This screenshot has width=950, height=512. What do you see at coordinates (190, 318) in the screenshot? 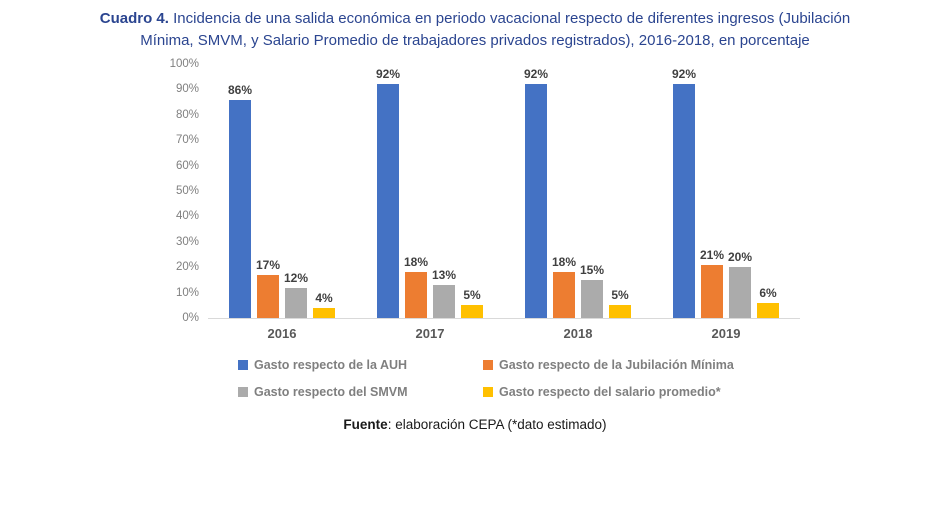
I see `y-tick-label: 0%` at bounding box center [190, 318].